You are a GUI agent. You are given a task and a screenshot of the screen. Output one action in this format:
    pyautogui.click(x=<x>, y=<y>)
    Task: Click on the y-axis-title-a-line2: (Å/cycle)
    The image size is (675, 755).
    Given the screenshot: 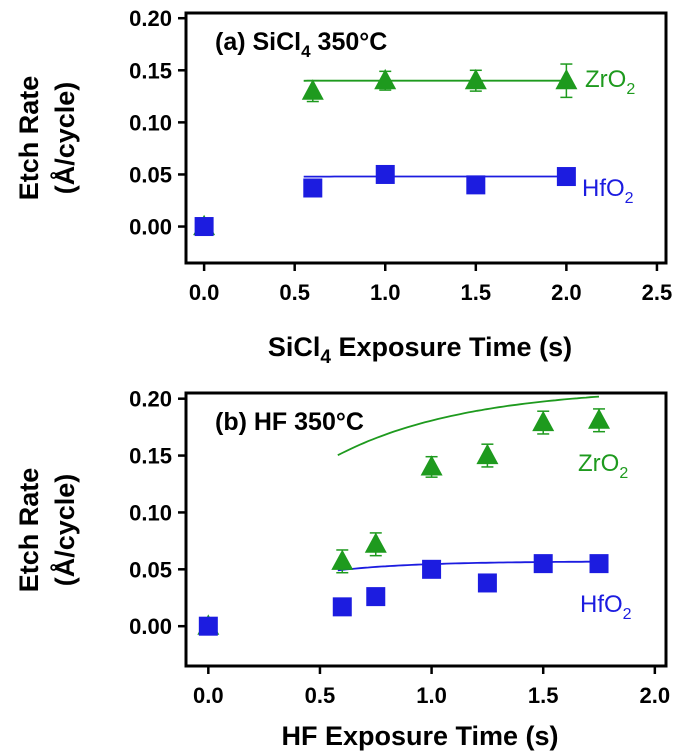 What is the action you would take?
    pyautogui.click(x=64, y=138)
    